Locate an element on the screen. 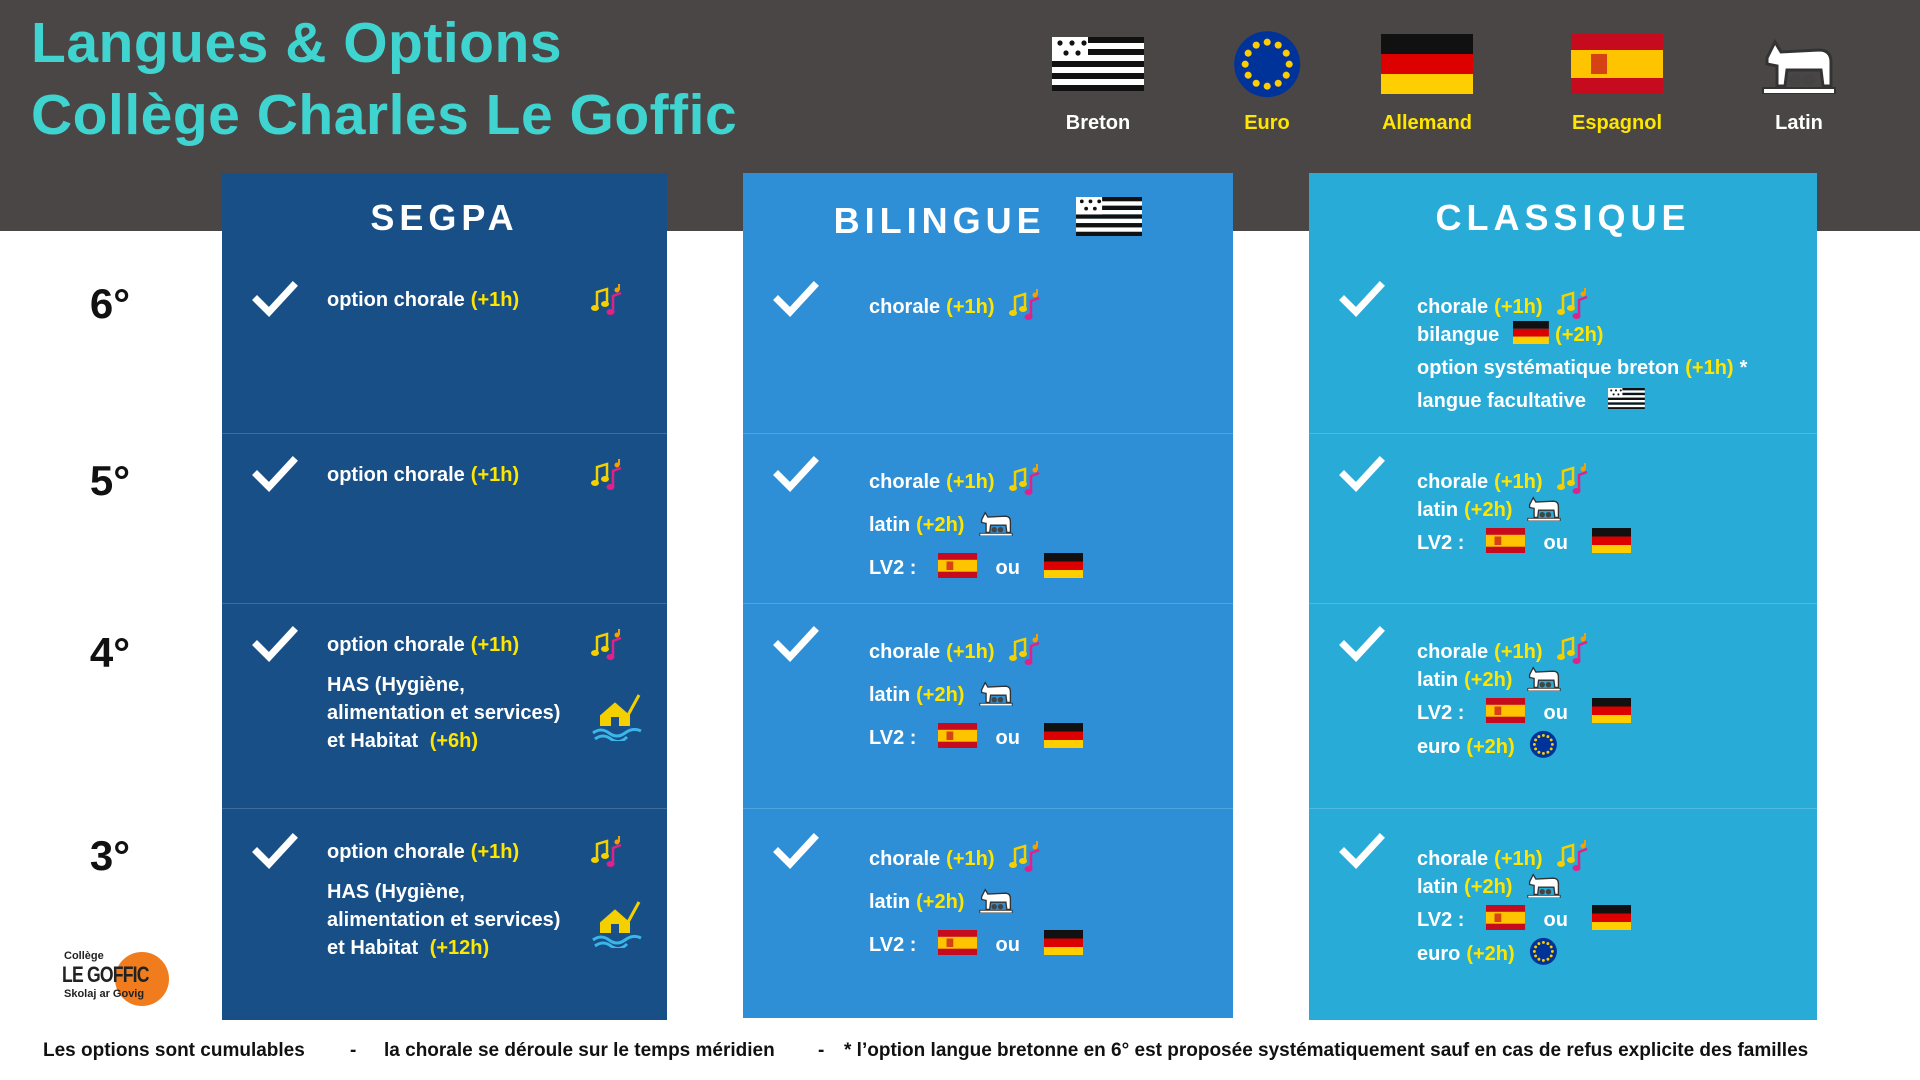 The image size is (1920, 1080). cell-line: LV2 : ou is located at coordinates (976, 568).